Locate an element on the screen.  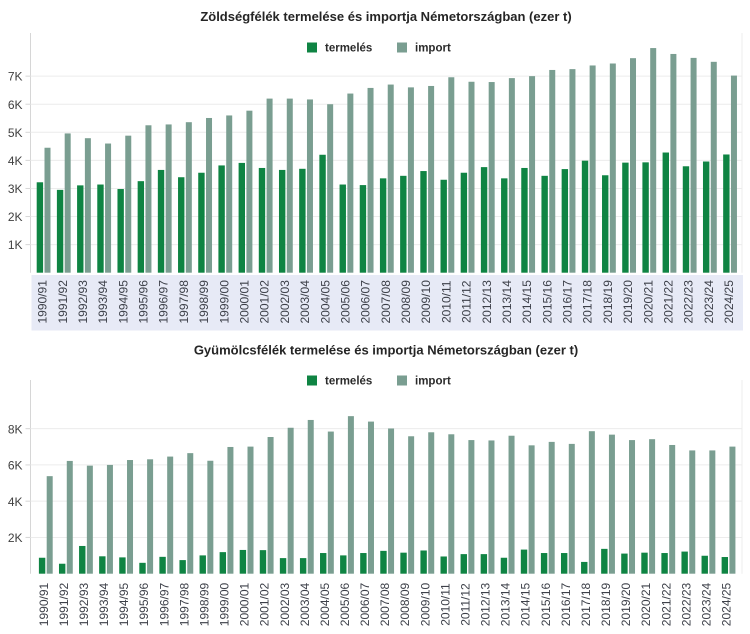
svg-text: 1K is located at coordinates (15, 245).